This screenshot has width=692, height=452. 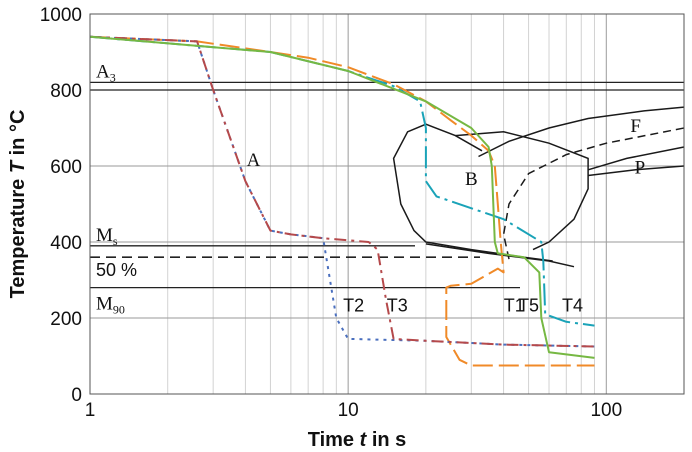 I want to click on series-label: T2, so click(x=353, y=306).